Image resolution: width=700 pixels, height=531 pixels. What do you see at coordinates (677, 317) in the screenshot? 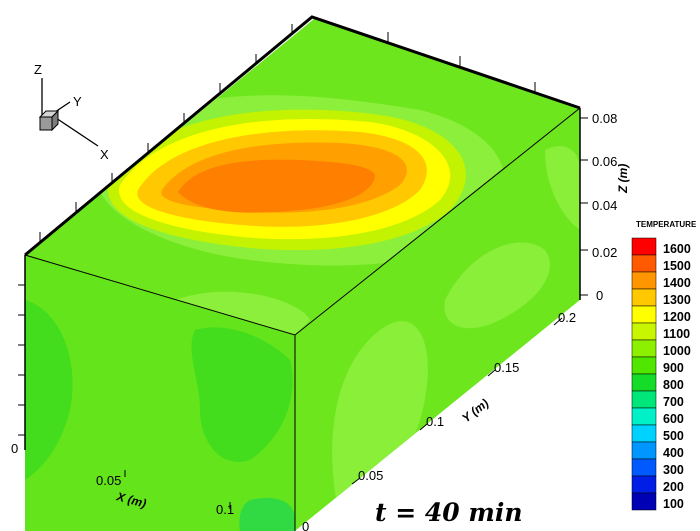
I see `legend-label: 1200` at bounding box center [677, 317].